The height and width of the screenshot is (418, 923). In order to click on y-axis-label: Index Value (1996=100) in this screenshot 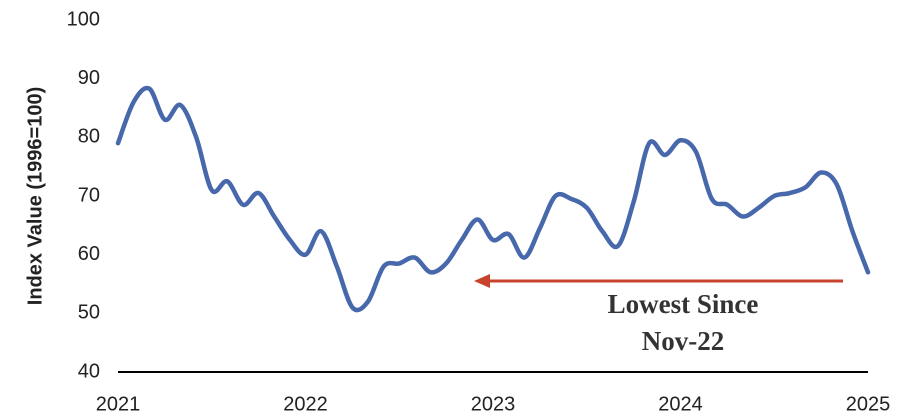, I will do `click(35, 196)`.